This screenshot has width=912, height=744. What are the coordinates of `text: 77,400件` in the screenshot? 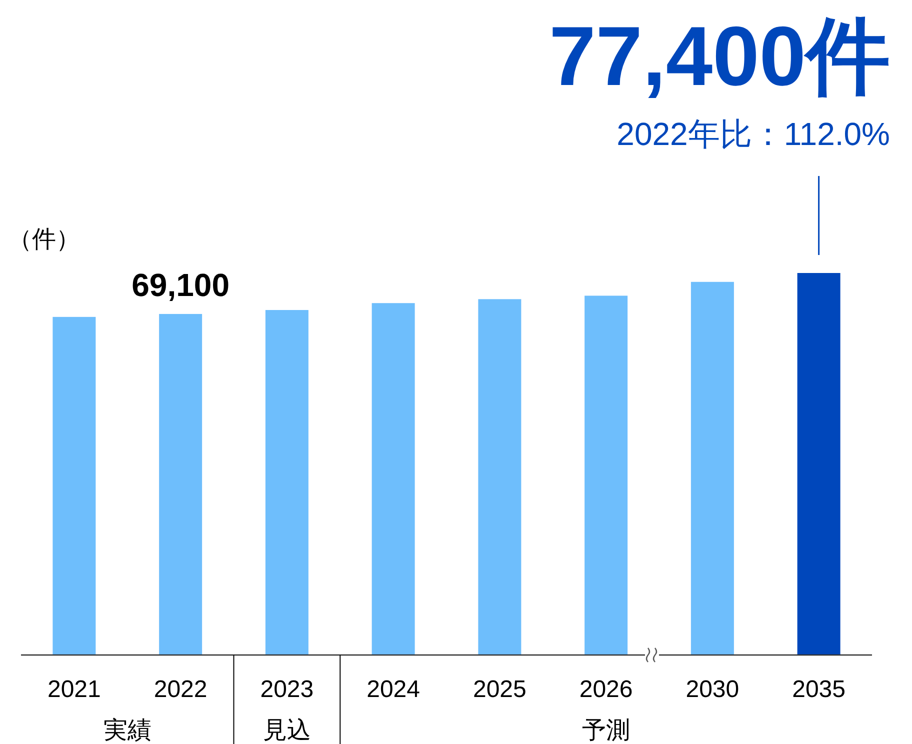 It's located at (719, 56).